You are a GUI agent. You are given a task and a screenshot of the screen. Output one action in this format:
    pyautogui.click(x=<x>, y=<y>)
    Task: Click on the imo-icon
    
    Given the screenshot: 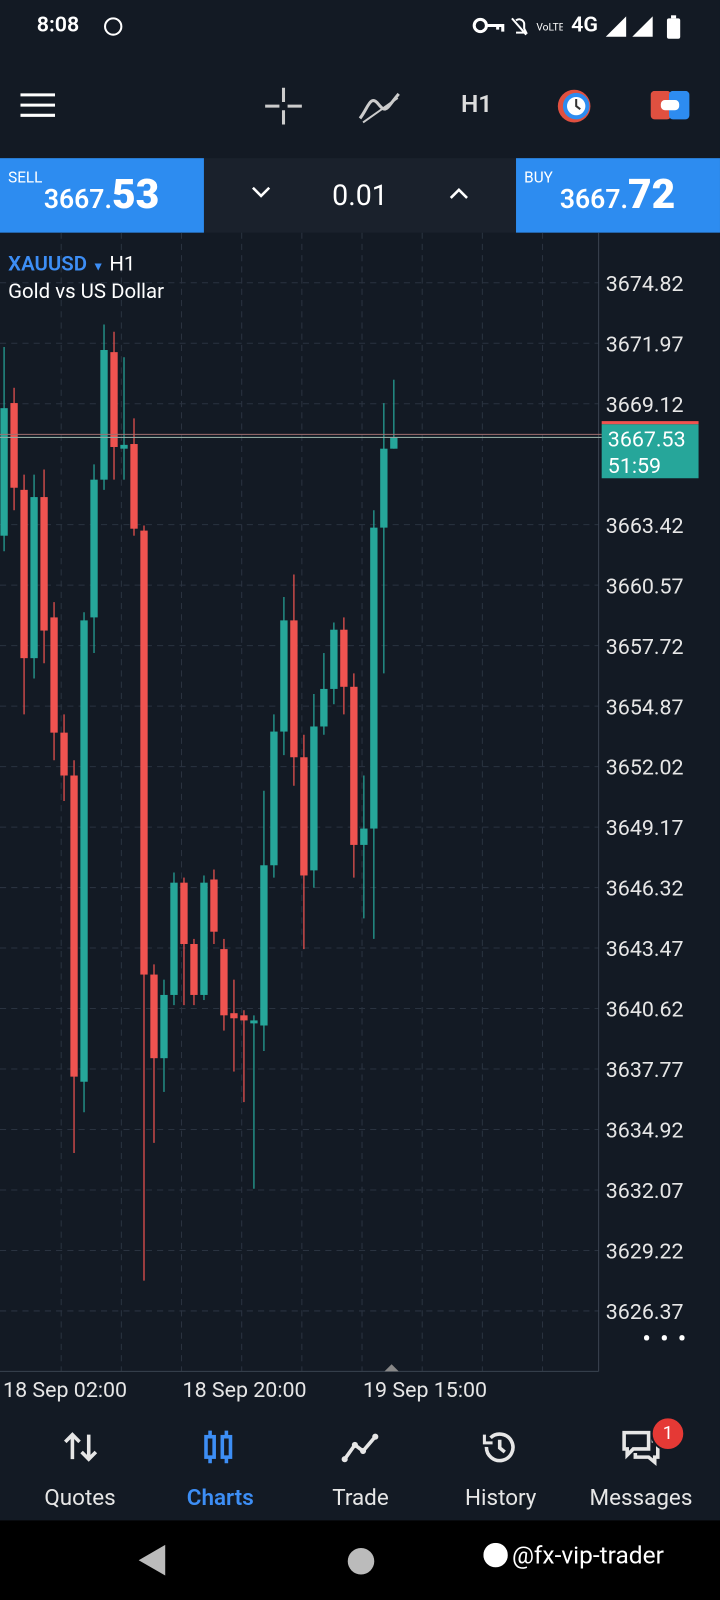 What is the action you would take?
    pyautogui.click(x=113, y=26)
    